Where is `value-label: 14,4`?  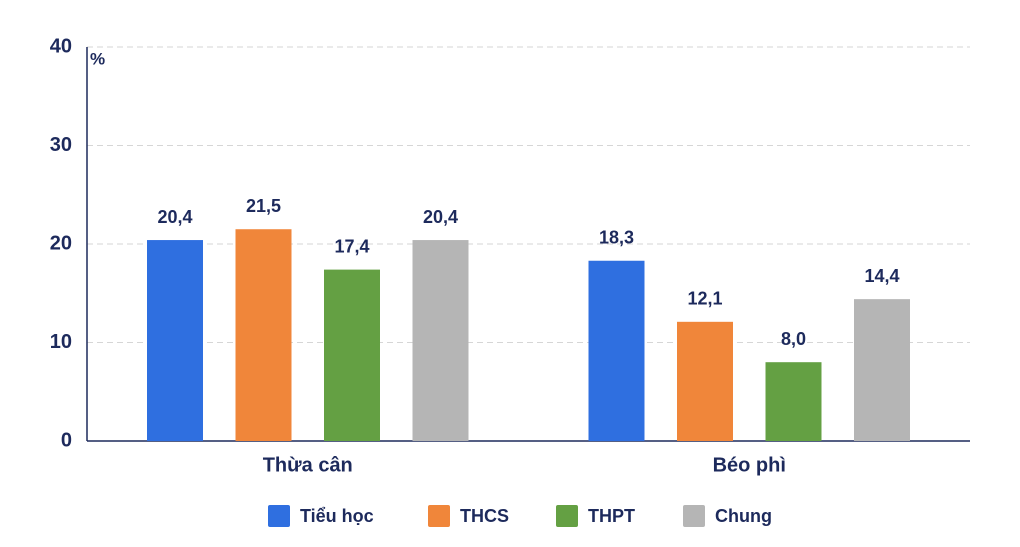 value-label: 14,4 is located at coordinates (881, 276).